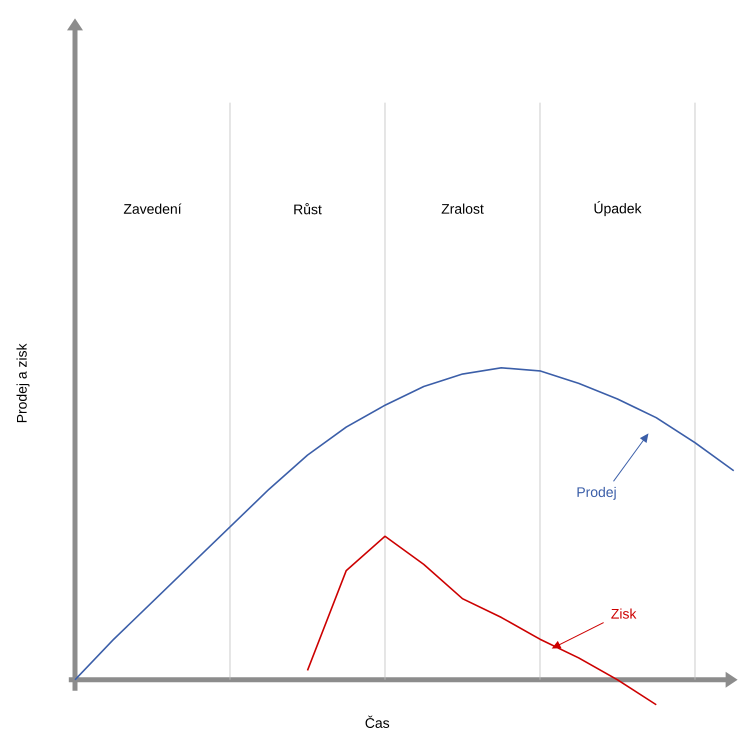 Image resolution: width=738 pixels, height=733 pixels. Describe the element at coordinates (623, 613) in the screenshot. I see `text: Zisk` at that location.